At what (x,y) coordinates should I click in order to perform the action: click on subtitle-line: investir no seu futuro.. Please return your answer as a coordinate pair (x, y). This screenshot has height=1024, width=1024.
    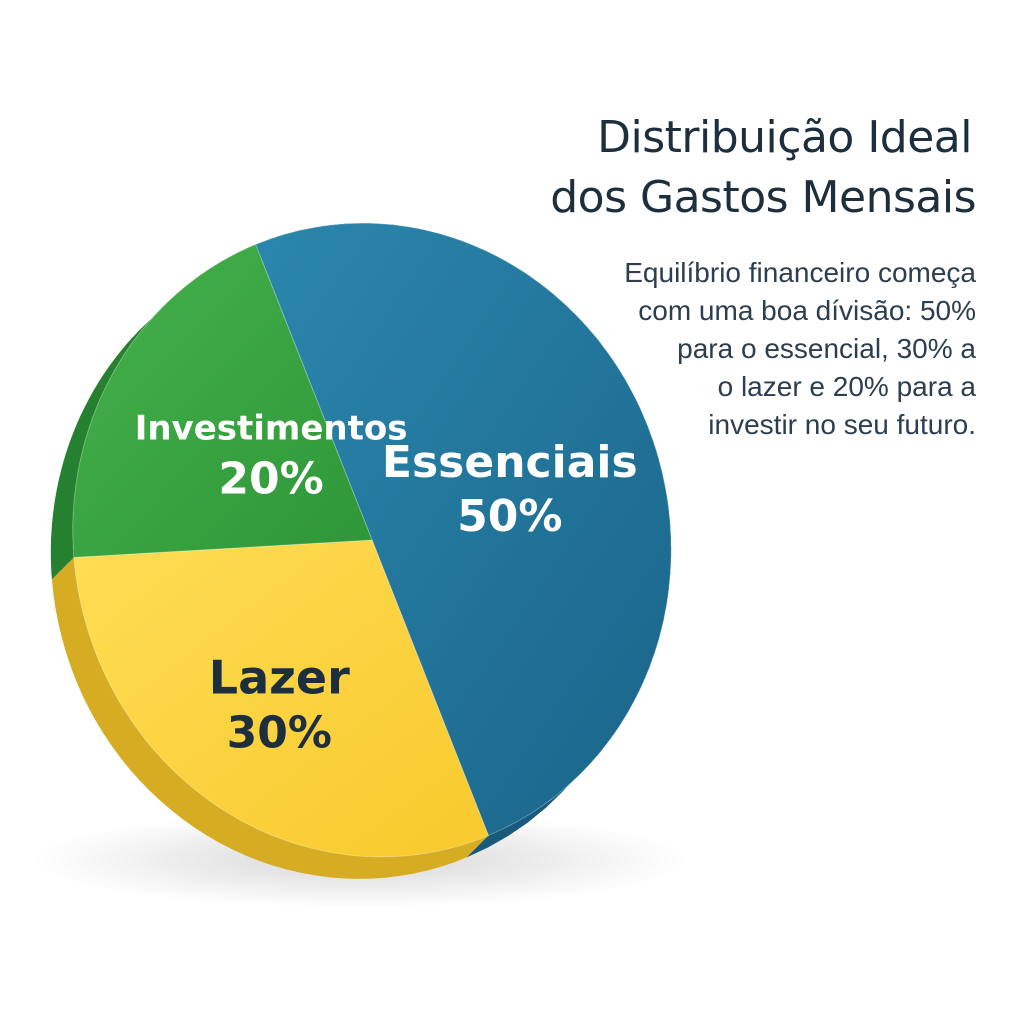
    Looking at the image, I should click on (842, 424).